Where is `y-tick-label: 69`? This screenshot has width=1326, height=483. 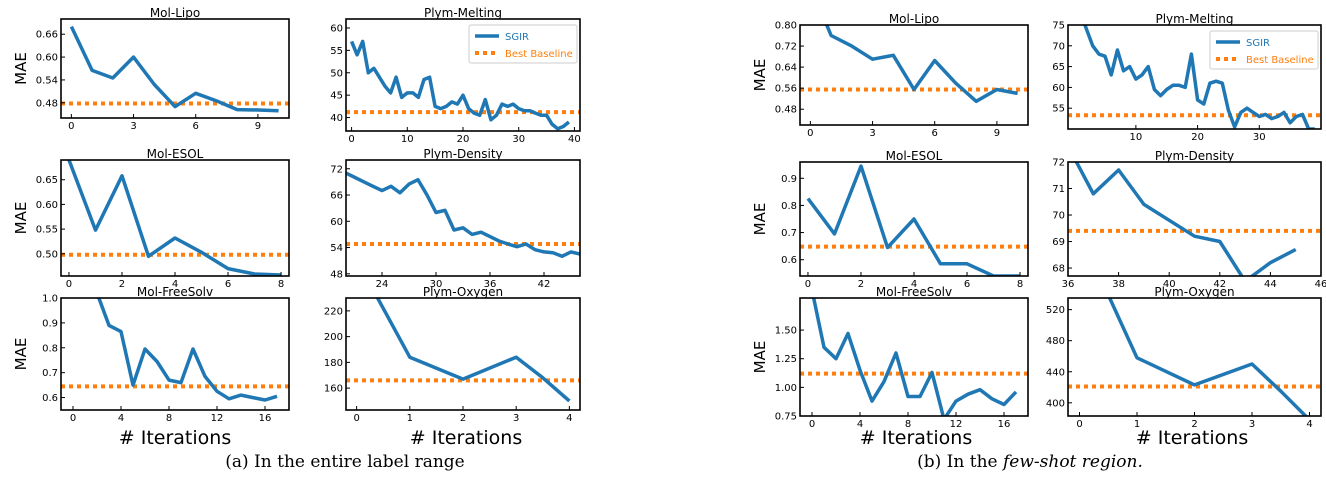 y-tick-label: 69 is located at coordinates (1058, 242).